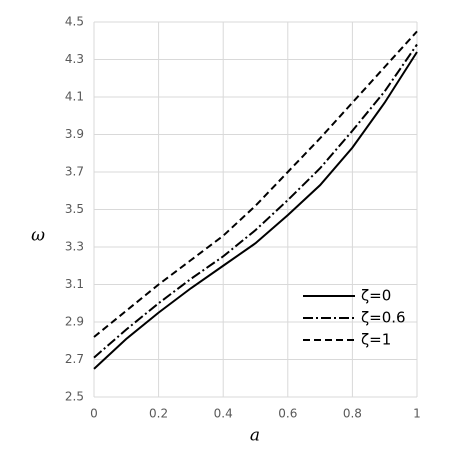 Image resolution: width=474 pixels, height=464 pixels. What do you see at coordinates (74, 209) in the screenshot?
I see `y-tick-label: 3.5` at bounding box center [74, 209].